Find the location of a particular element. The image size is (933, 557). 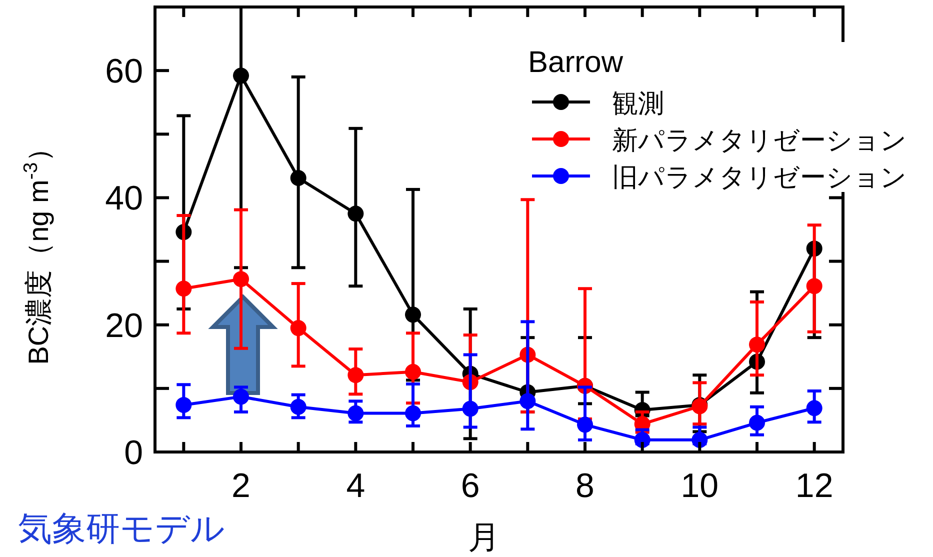

y-tick-label: 60 is located at coordinates (124, 71).